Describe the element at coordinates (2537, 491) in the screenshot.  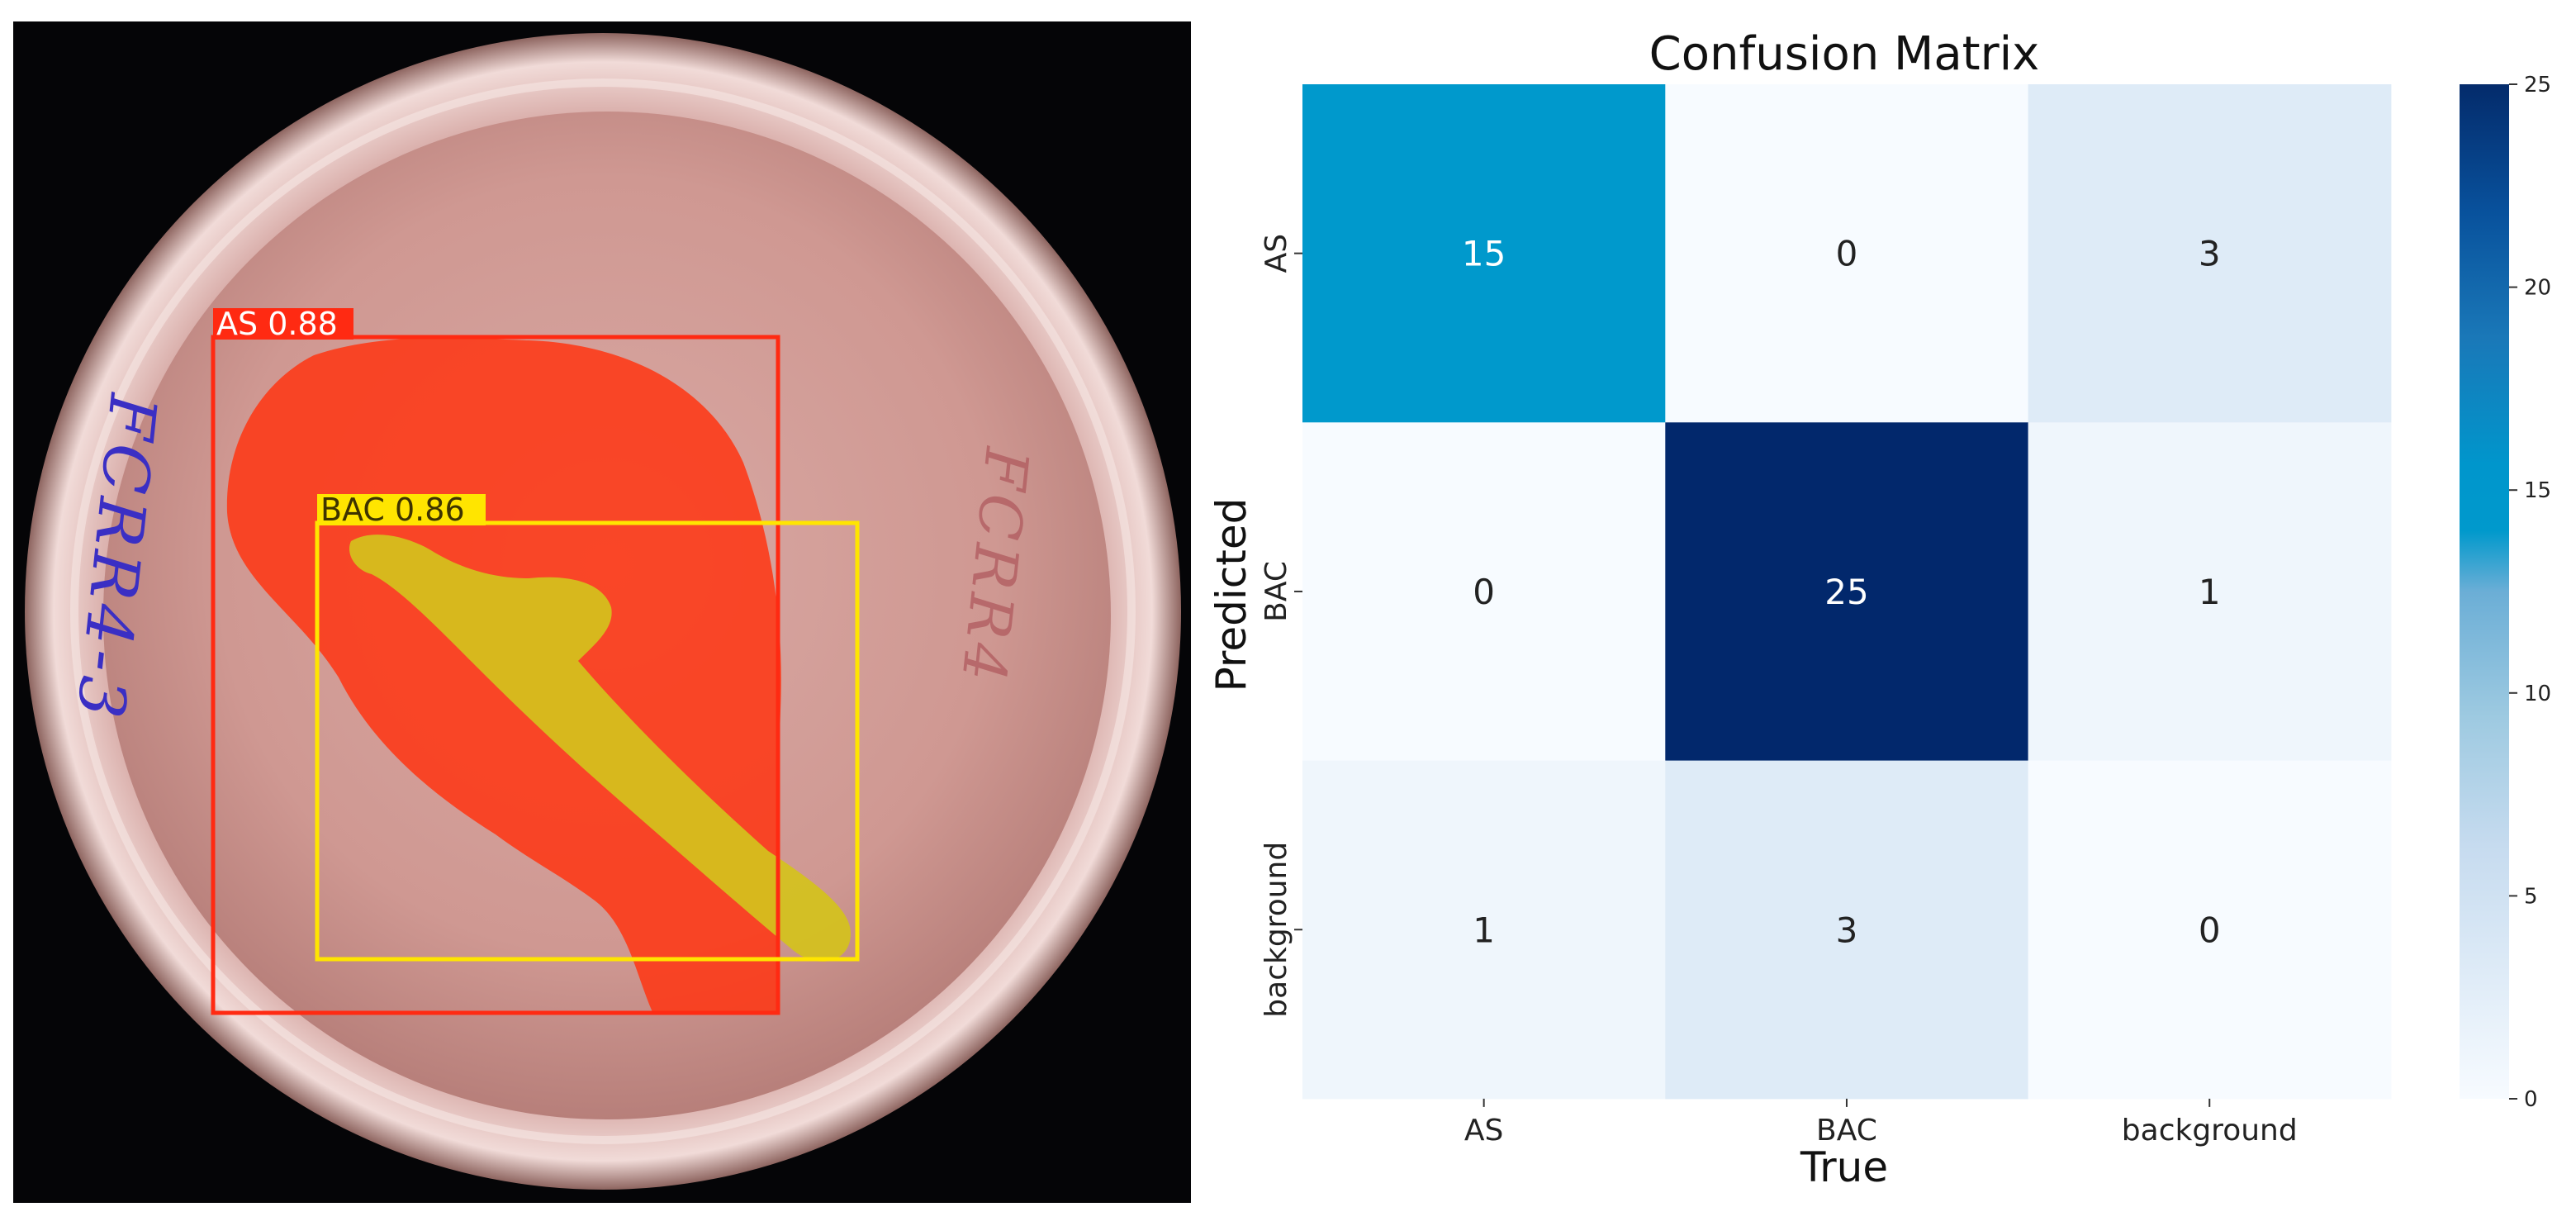
I see `colorbar-tick-label: 15` at that location.